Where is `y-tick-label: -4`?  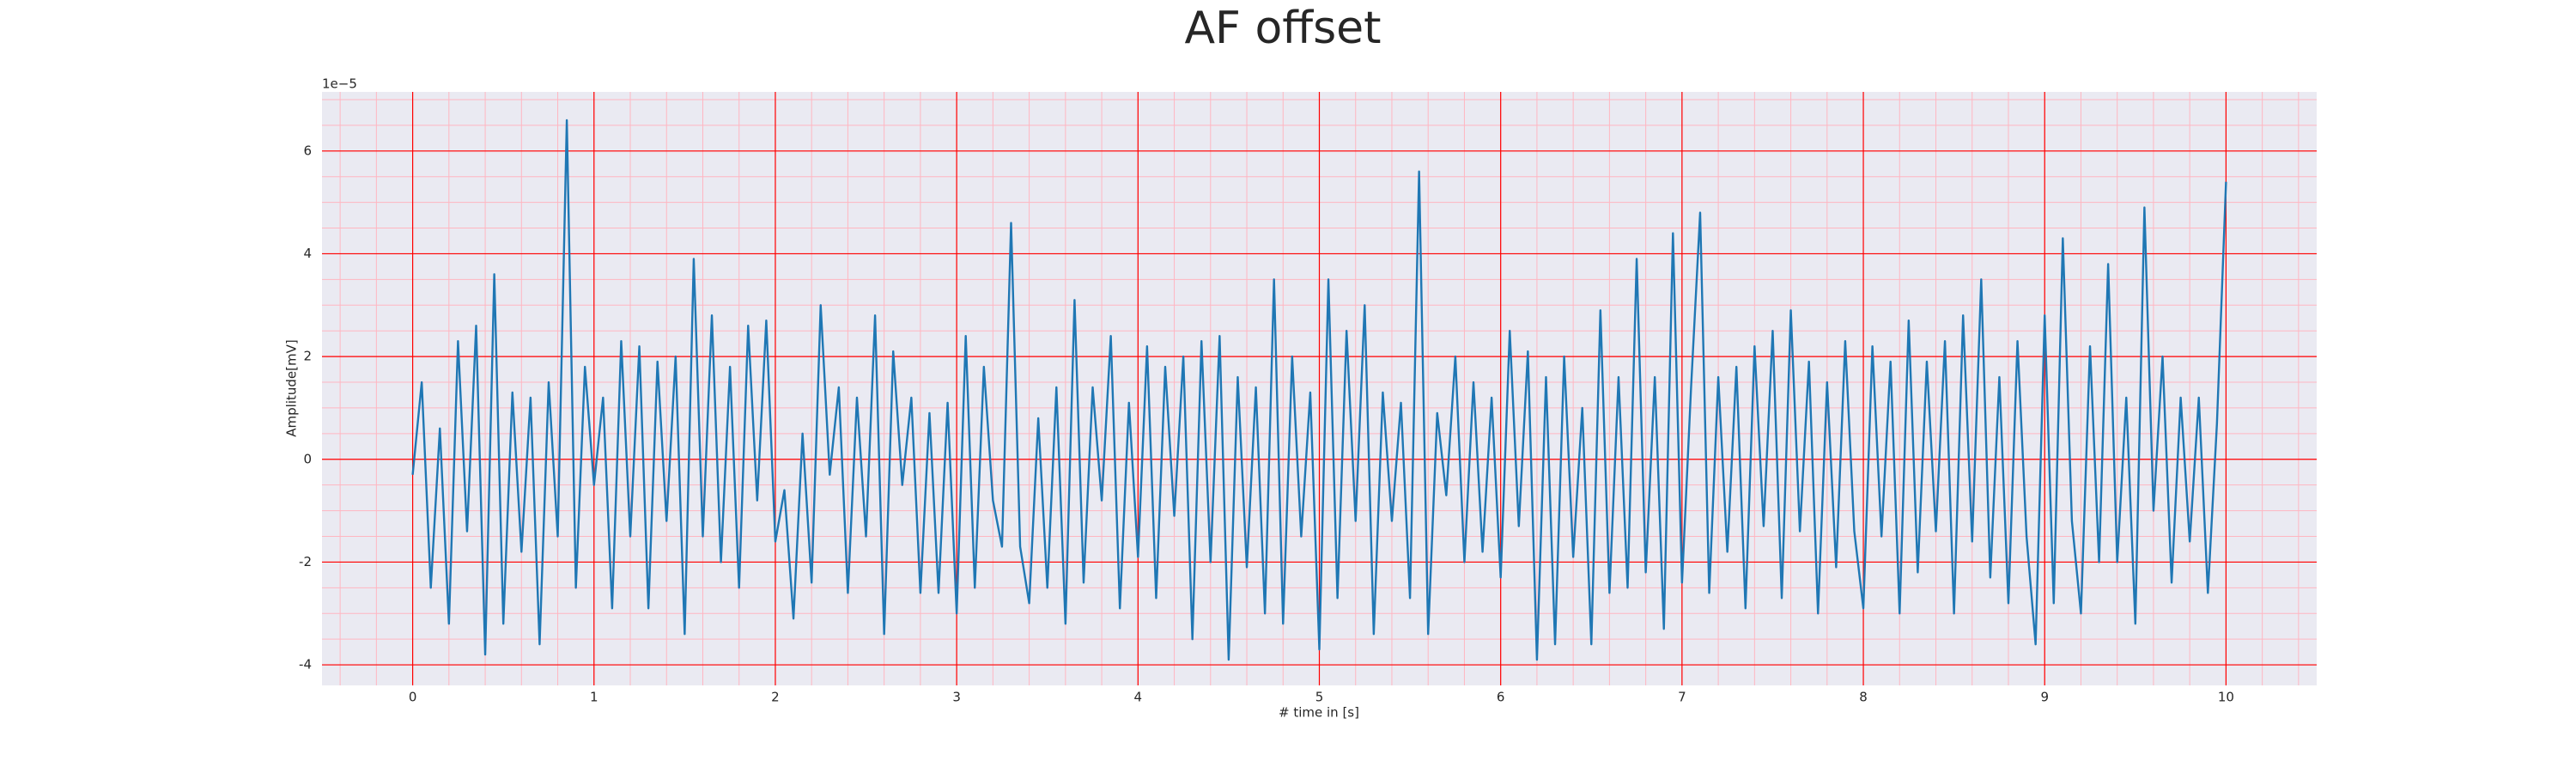 y-tick-label: -4 is located at coordinates (305, 665).